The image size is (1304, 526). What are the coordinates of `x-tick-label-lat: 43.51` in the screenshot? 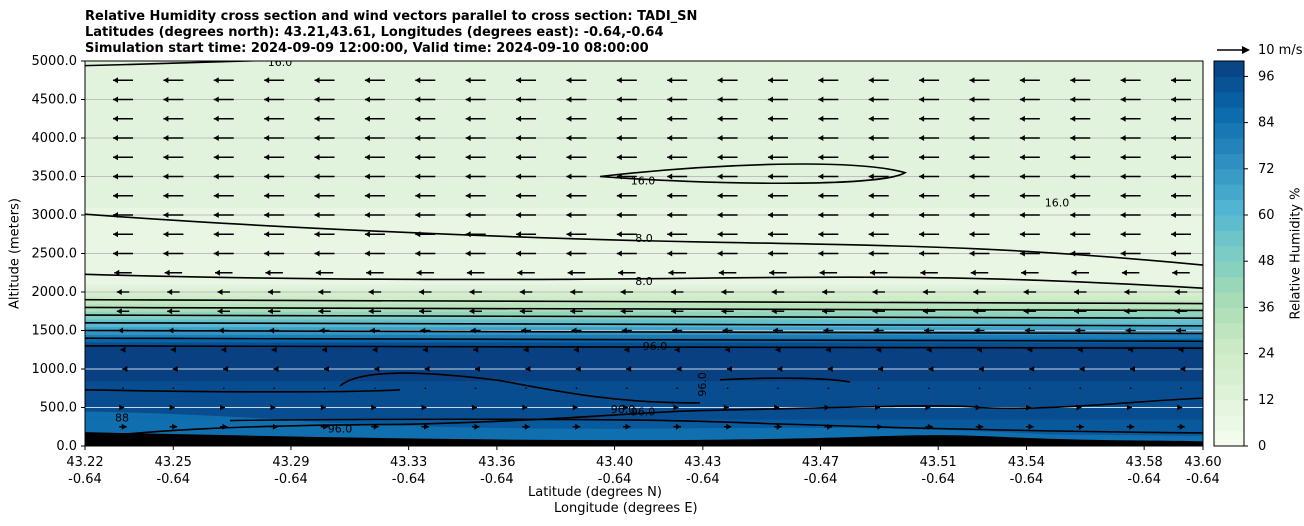 It's located at (938, 462).